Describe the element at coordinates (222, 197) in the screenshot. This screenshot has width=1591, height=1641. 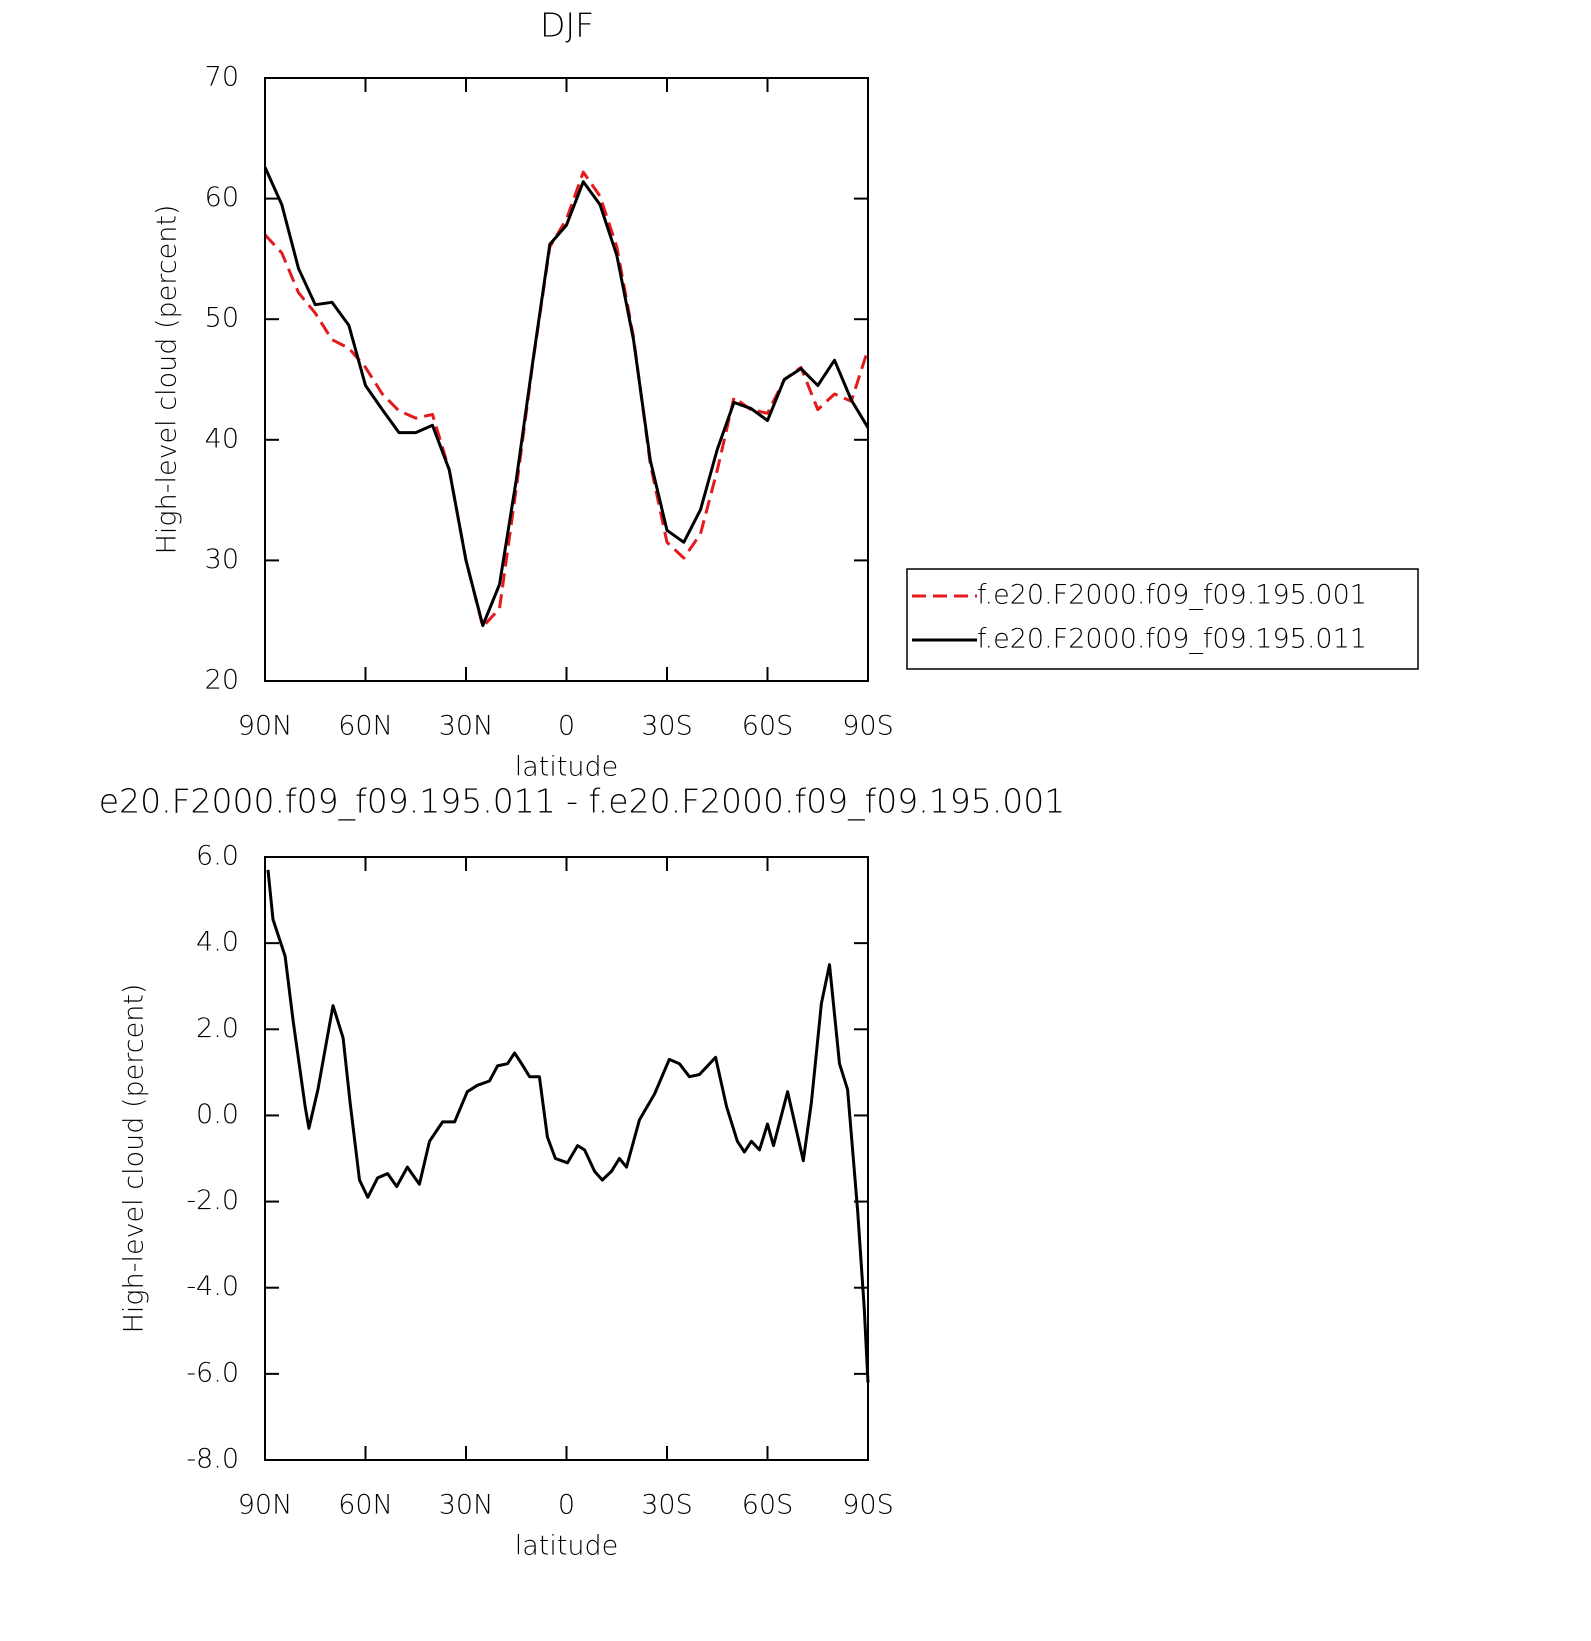
I see `y-tick-label: 60` at that location.